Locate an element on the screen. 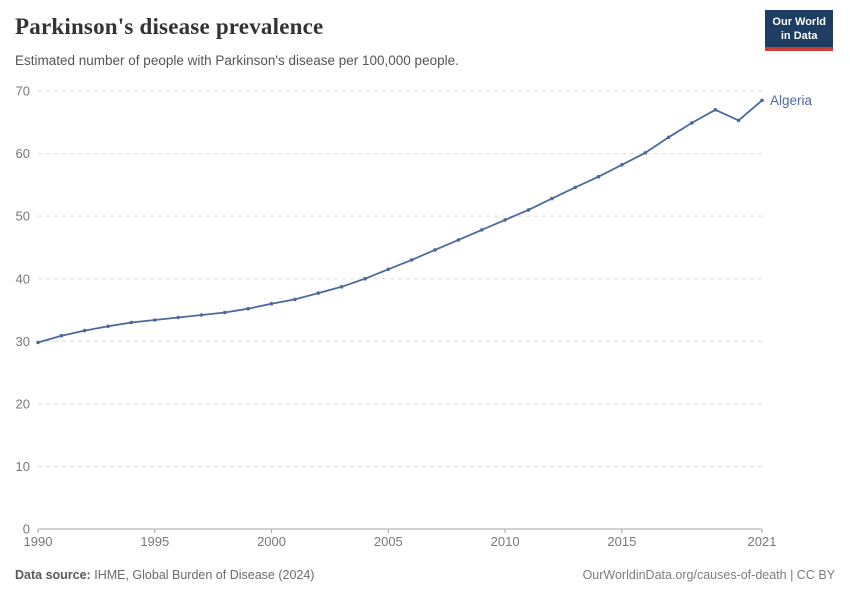 The image size is (850, 600). data-source-text: IHME, Global Burden of Disease (2024) is located at coordinates (204, 575).